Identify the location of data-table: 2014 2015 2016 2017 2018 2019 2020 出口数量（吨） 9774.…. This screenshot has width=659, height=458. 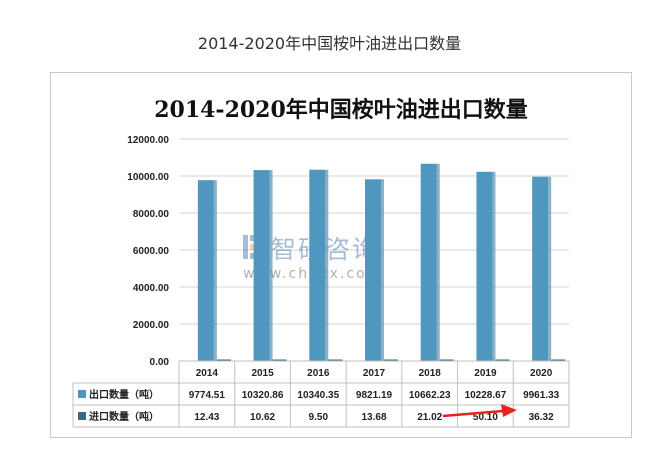
(321, 394).